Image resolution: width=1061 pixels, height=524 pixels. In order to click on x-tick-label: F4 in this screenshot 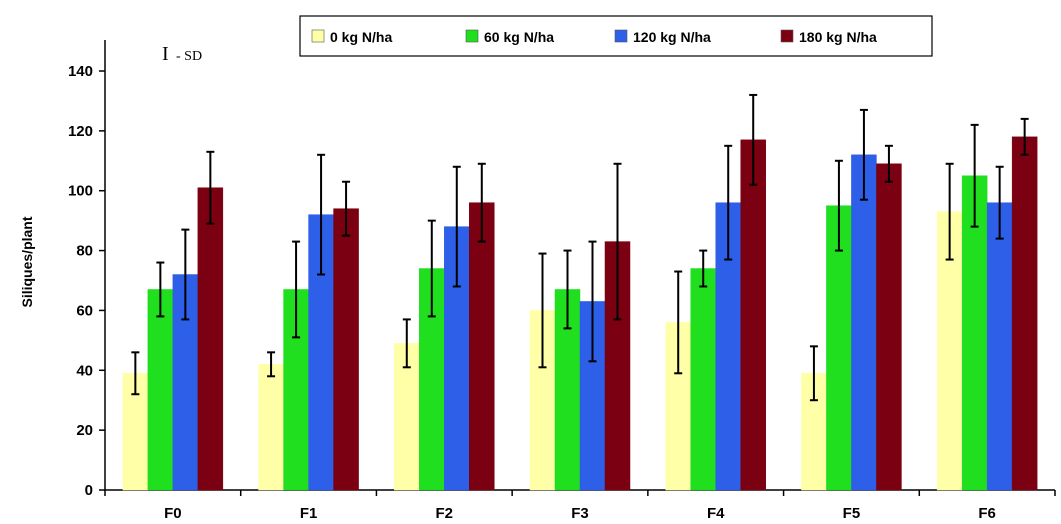, I will do `click(716, 513)`.